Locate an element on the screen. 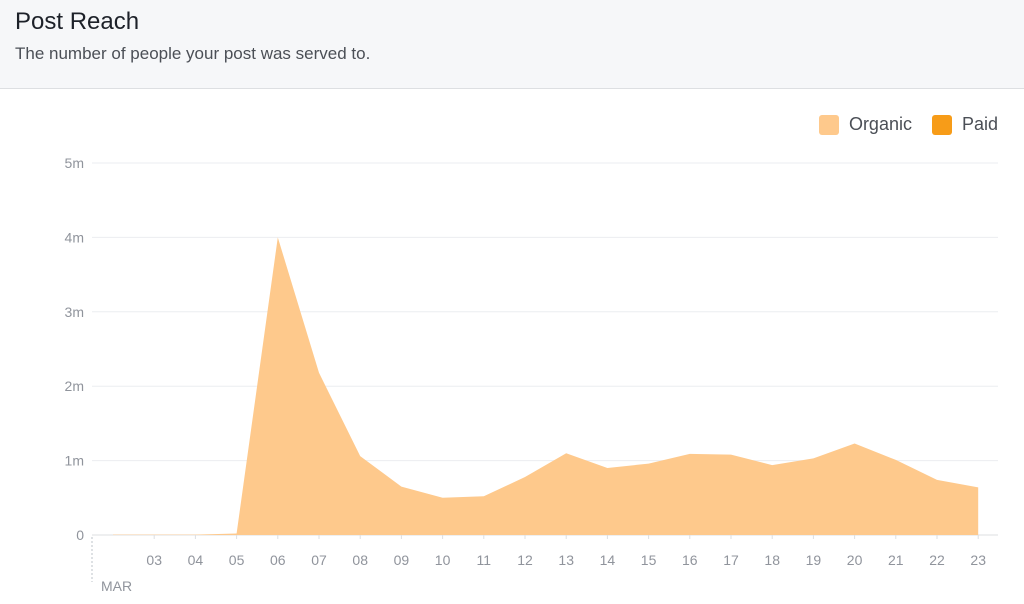 Image resolution: width=1024 pixels, height=604 pixels. x-tick-label: 16 is located at coordinates (690, 560).